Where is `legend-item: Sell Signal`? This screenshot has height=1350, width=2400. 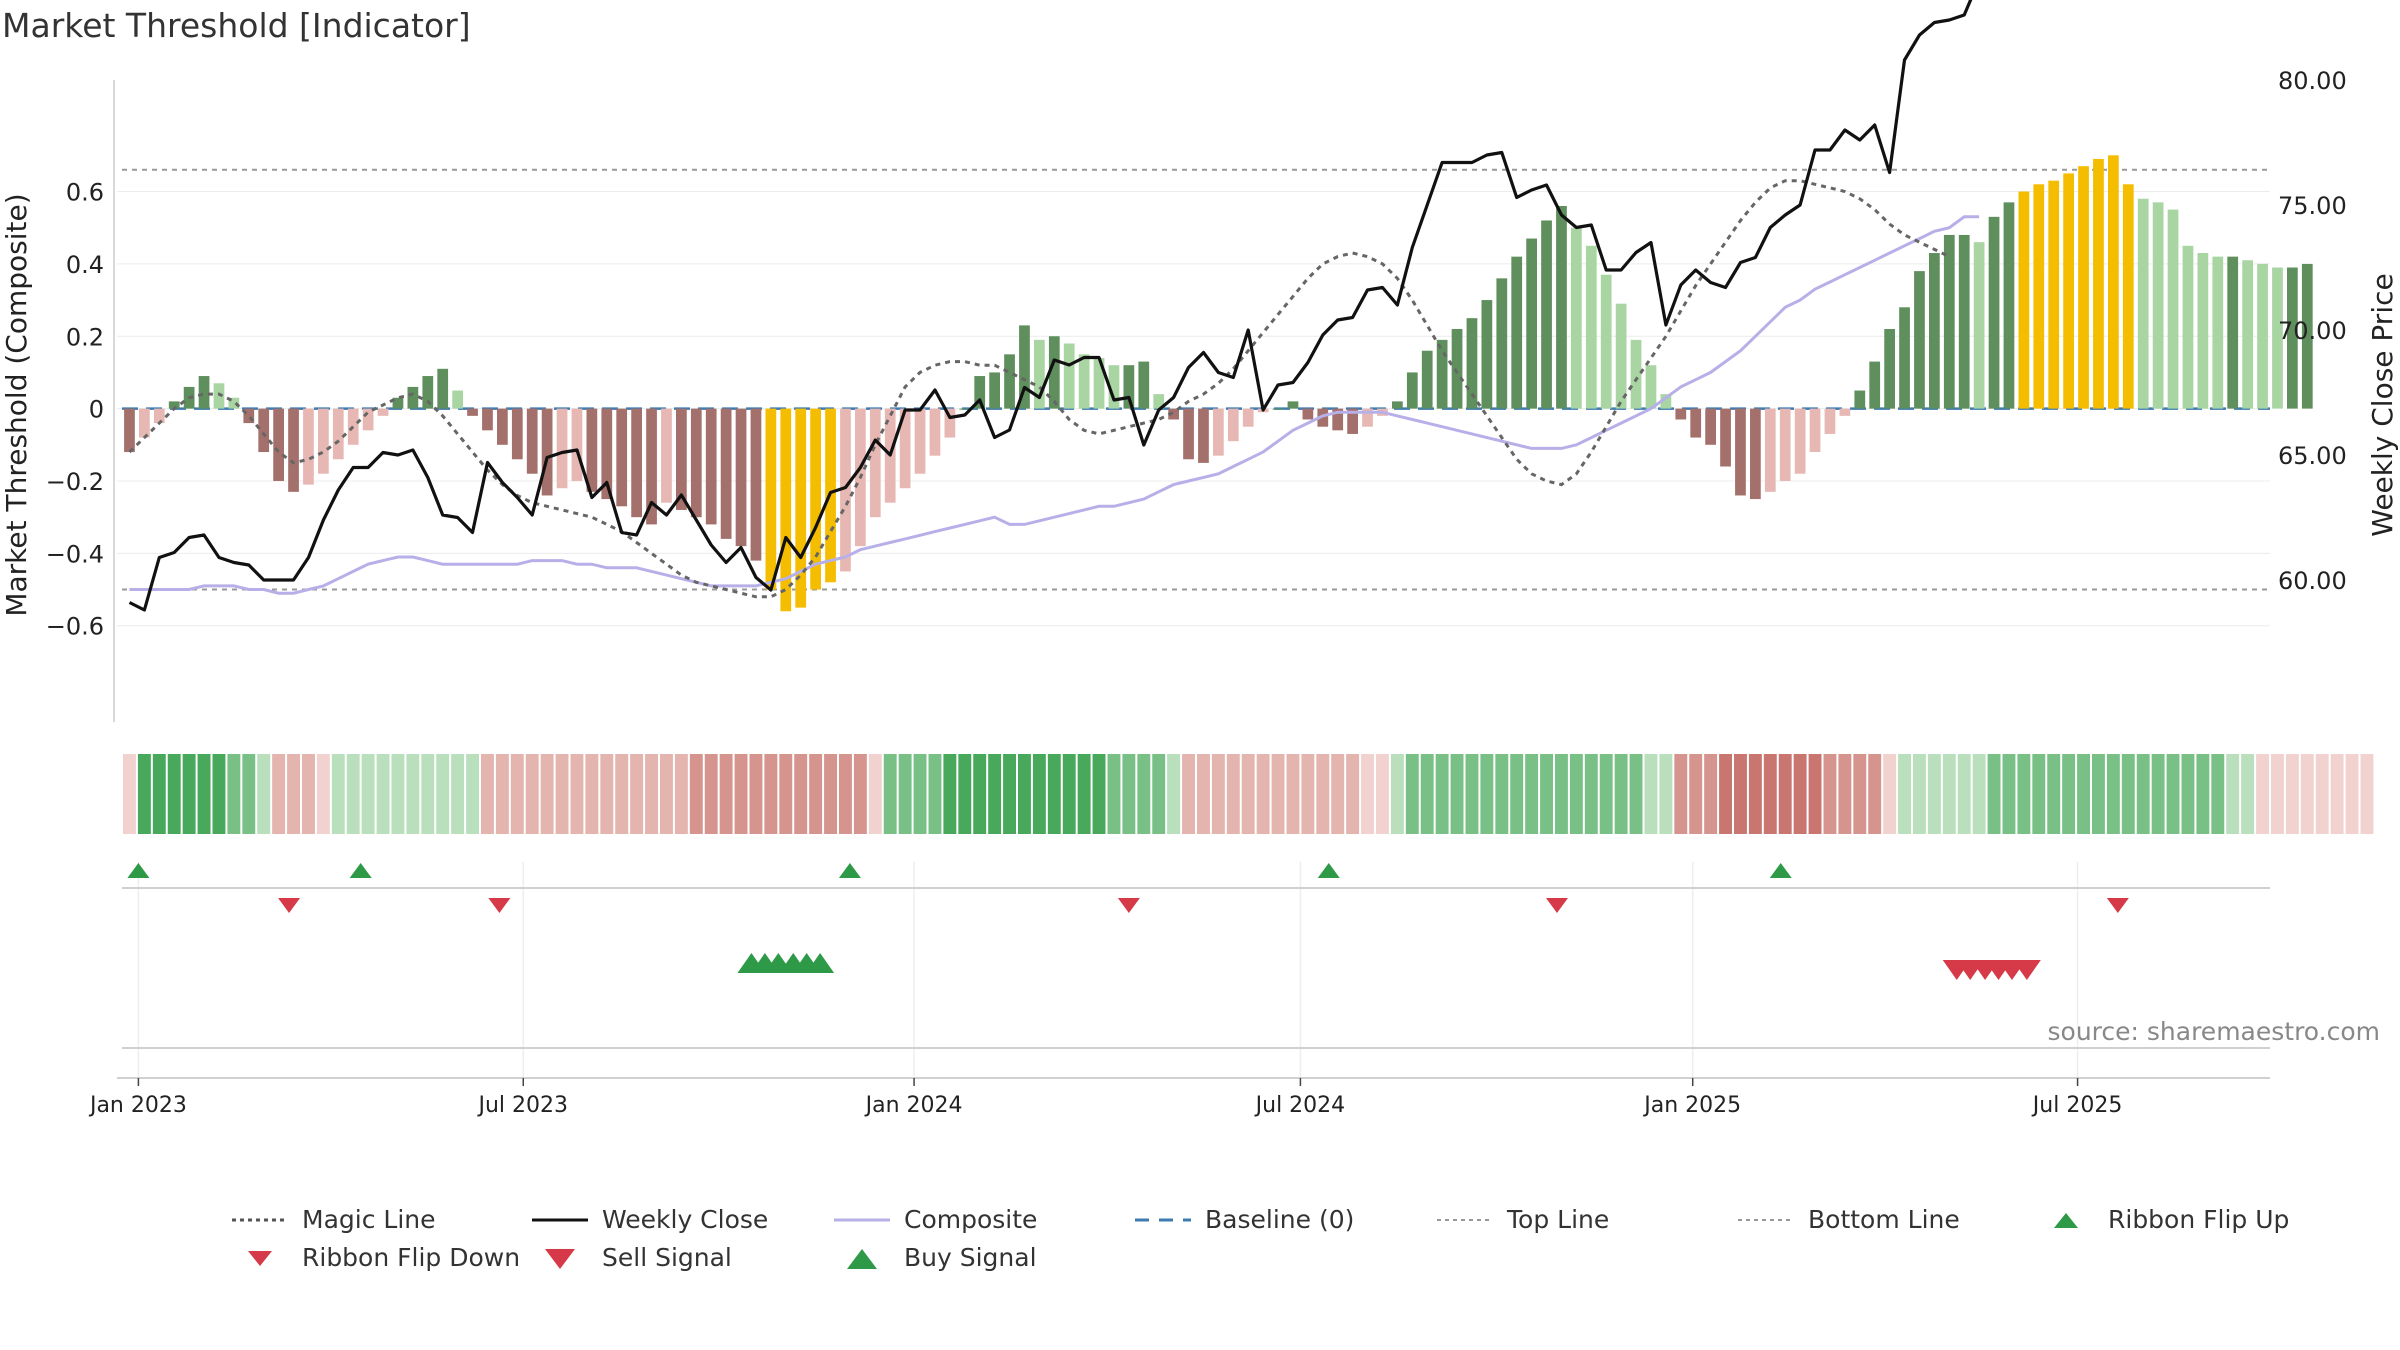
legend-item: Sell Signal is located at coordinates (631, 1257).